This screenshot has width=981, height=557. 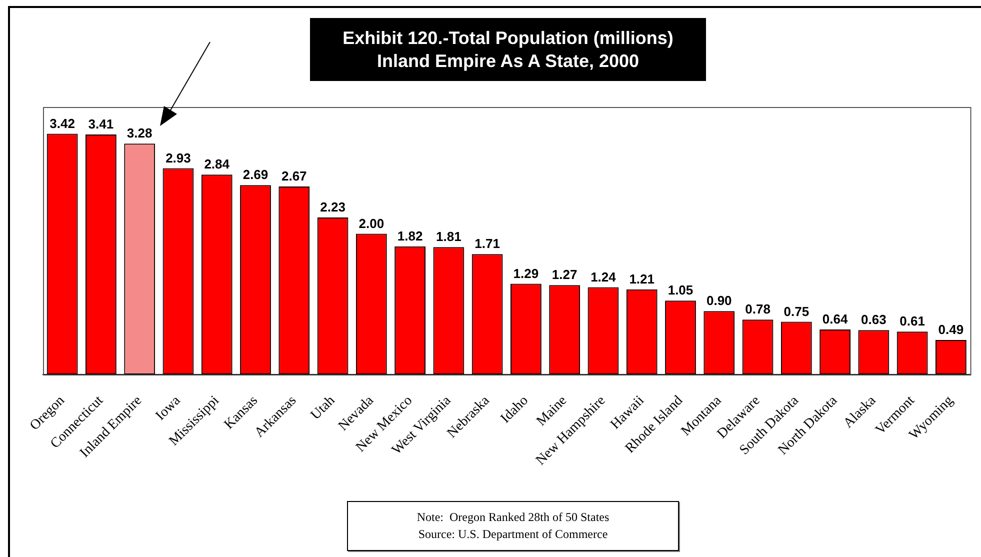 What do you see at coordinates (526, 273) in the screenshot?
I see `data-label: 1.29` at bounding box center [526, 273].